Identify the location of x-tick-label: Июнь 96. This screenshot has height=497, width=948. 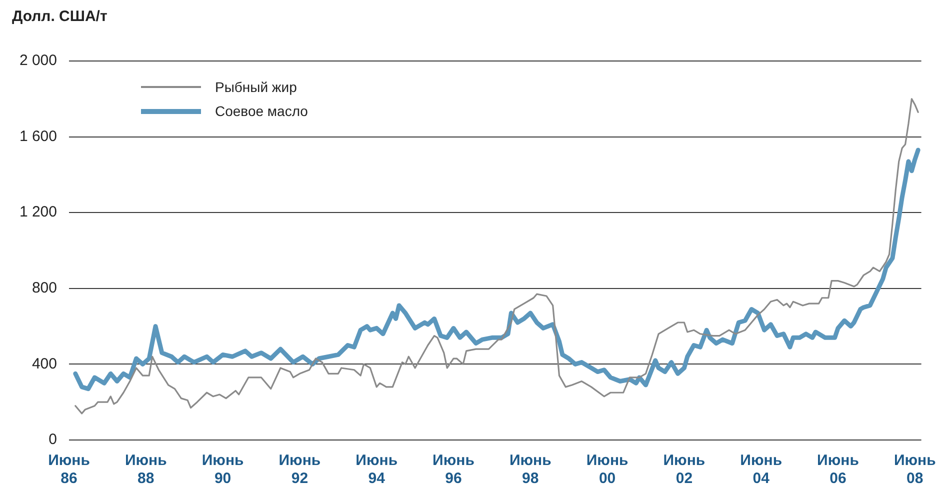
(453, 470).